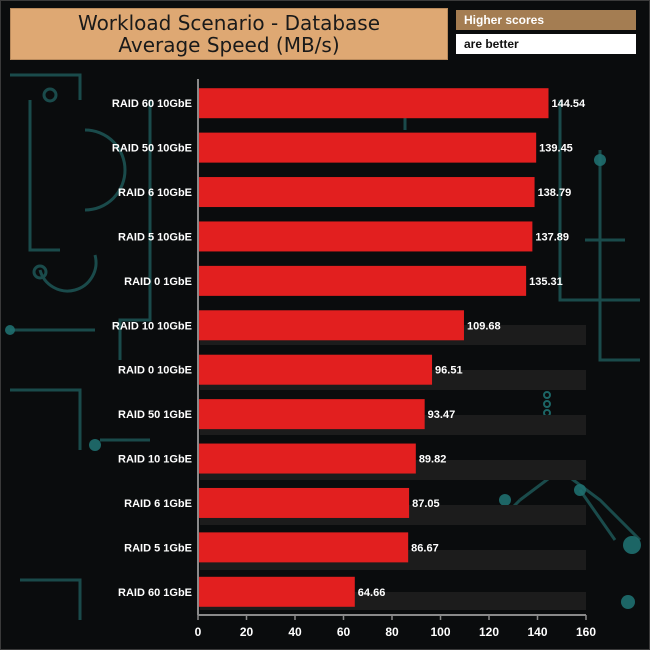 Image resolution: width=650 pixels, height=650 pixels. I want to click on x-tick-label: 140, so click(537, 632).